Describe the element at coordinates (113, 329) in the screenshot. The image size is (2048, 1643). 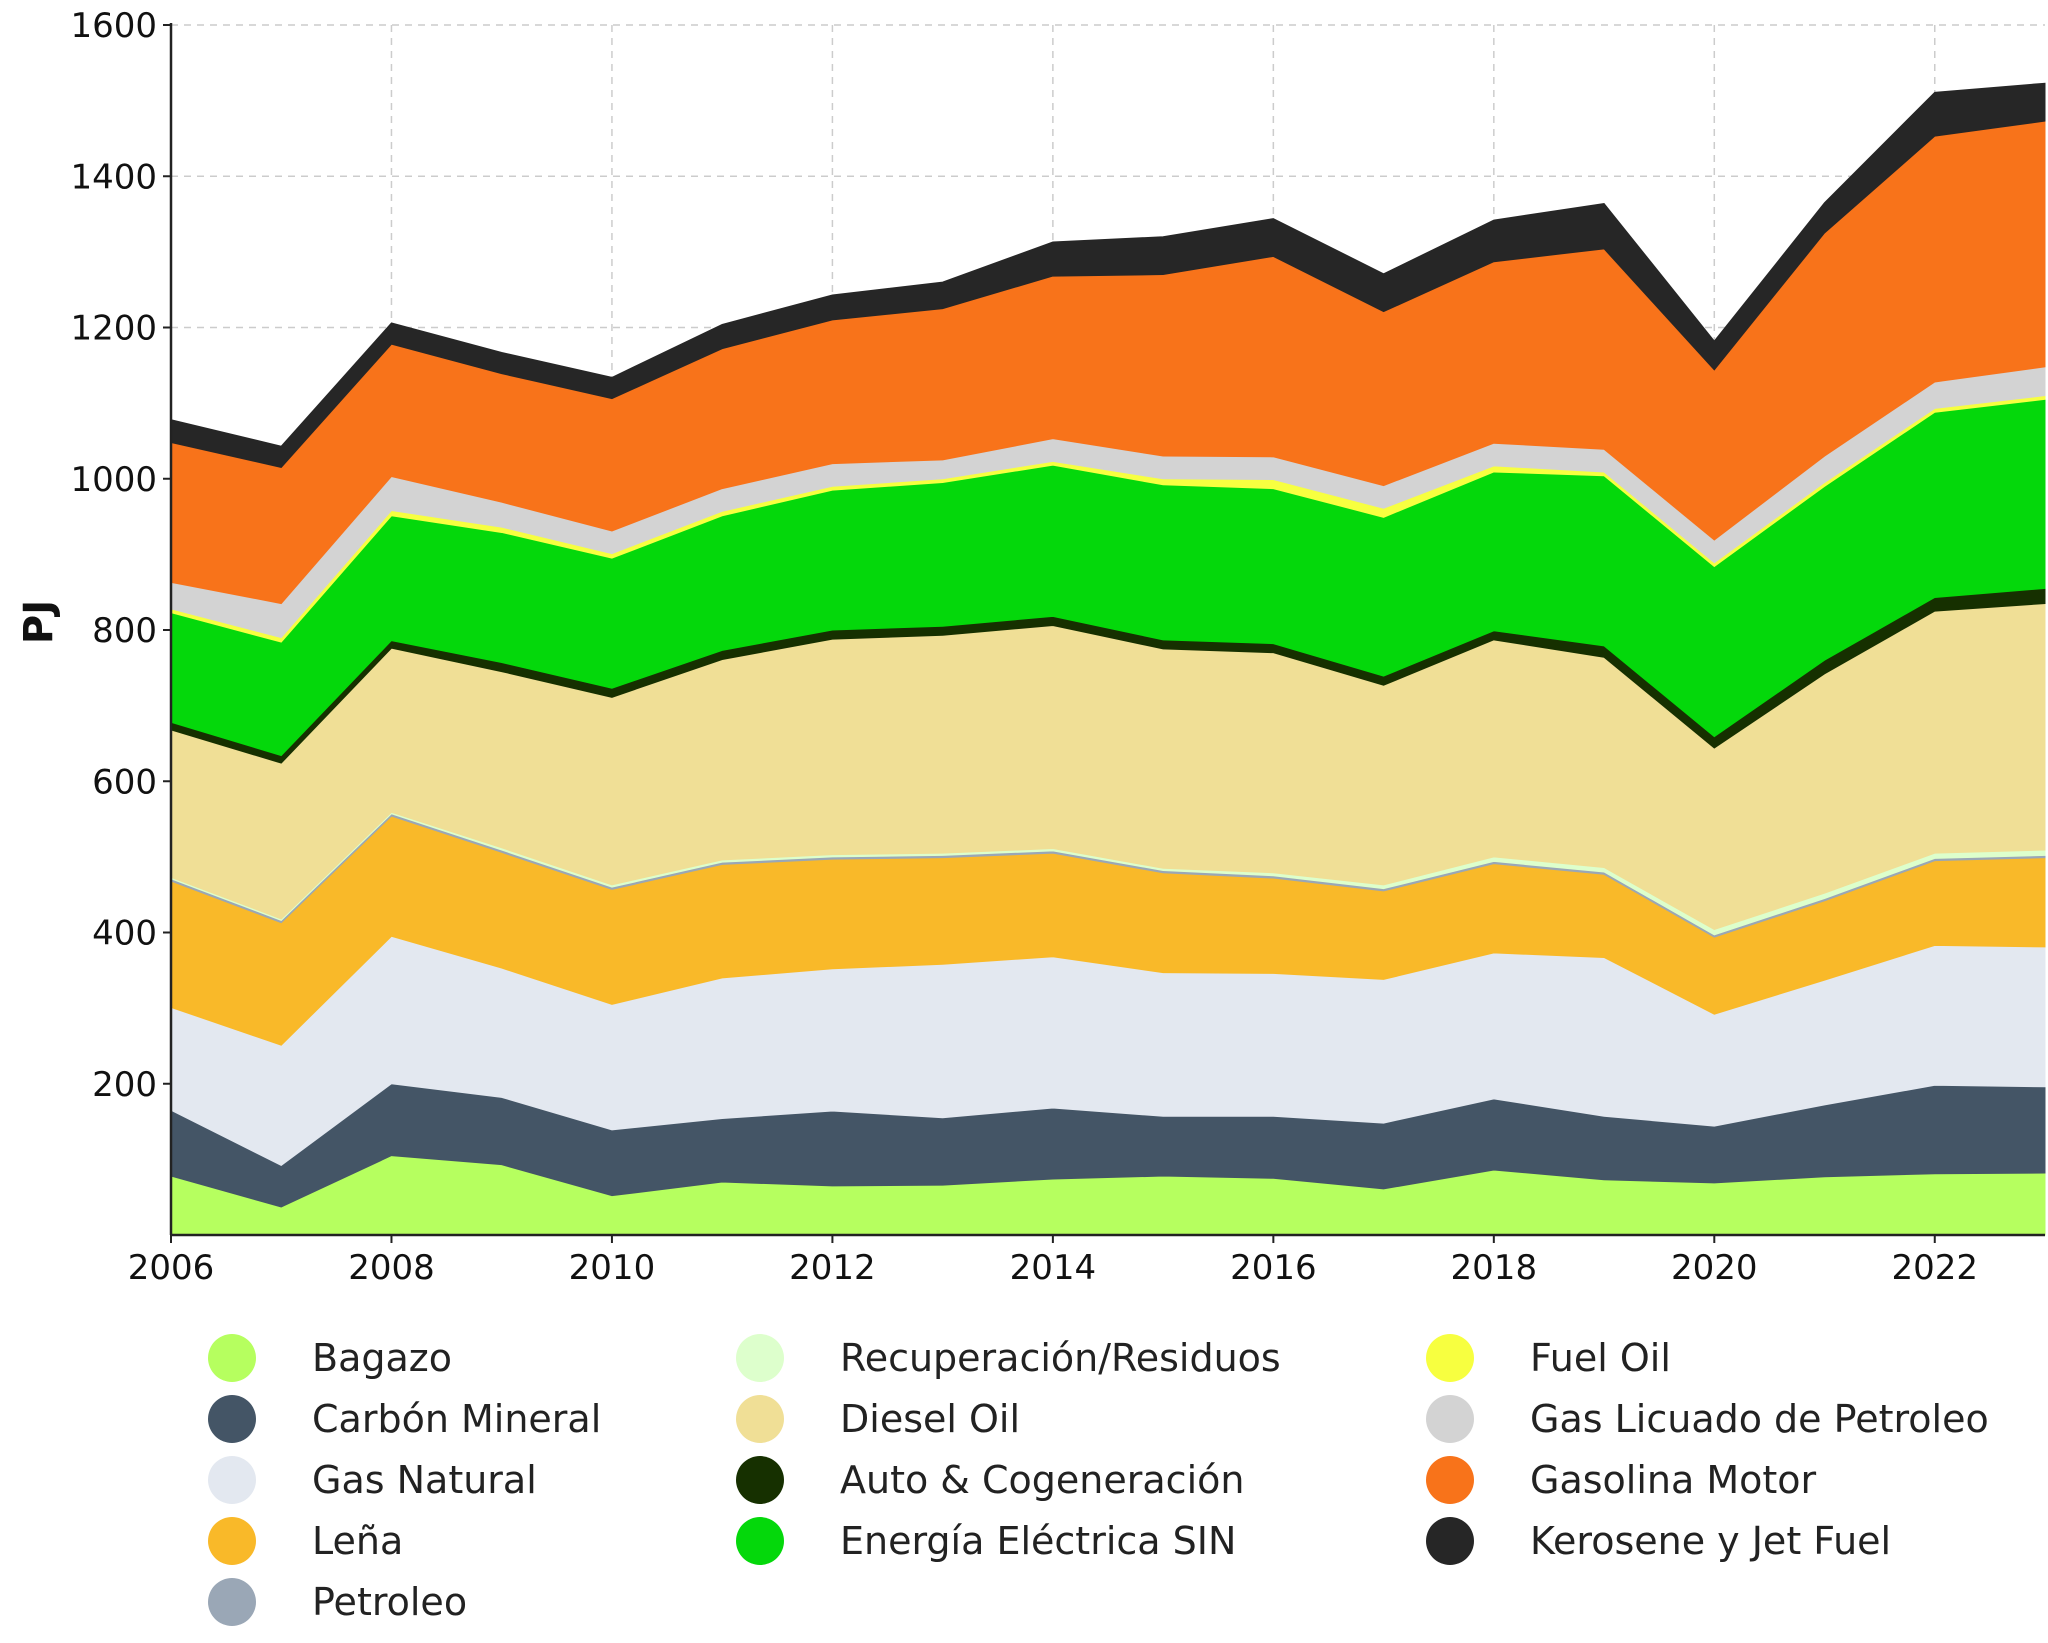
I see `y-tick-label: 1200` at that location.